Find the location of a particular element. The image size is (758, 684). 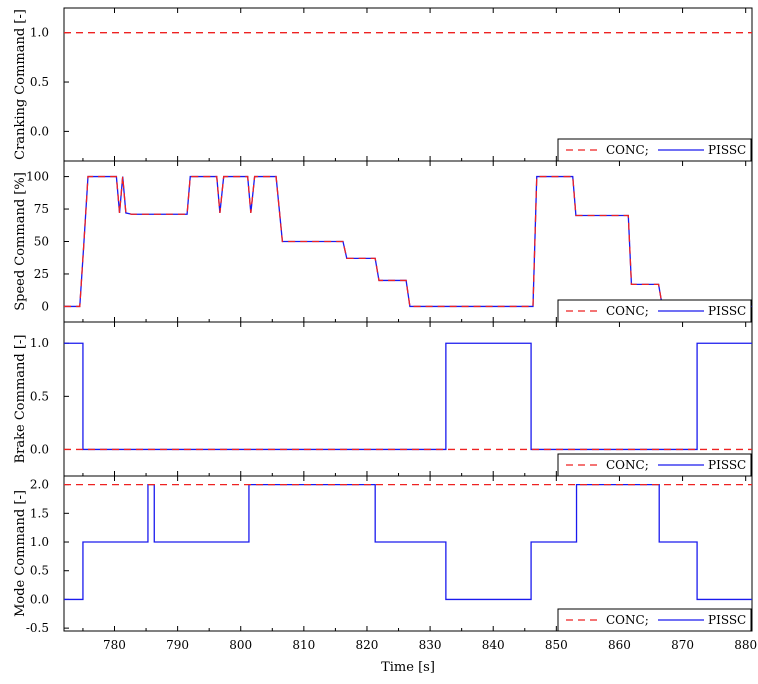

y-tick-label: 1.5 is located at coordinates (39, 513).